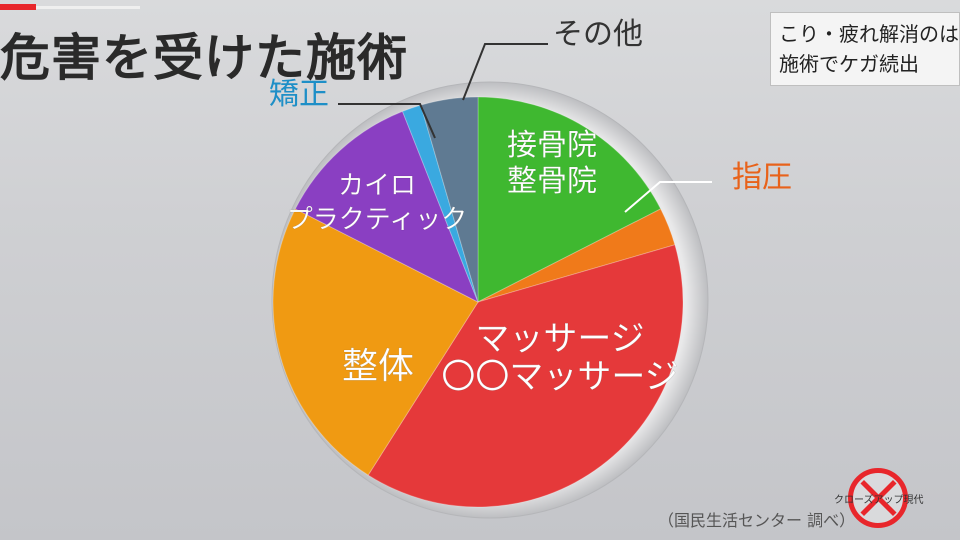 This screenshot has height=540, width=960. Describe the element at coordinates (88, 7) in the screenshot. I see `accent-line` at that location.